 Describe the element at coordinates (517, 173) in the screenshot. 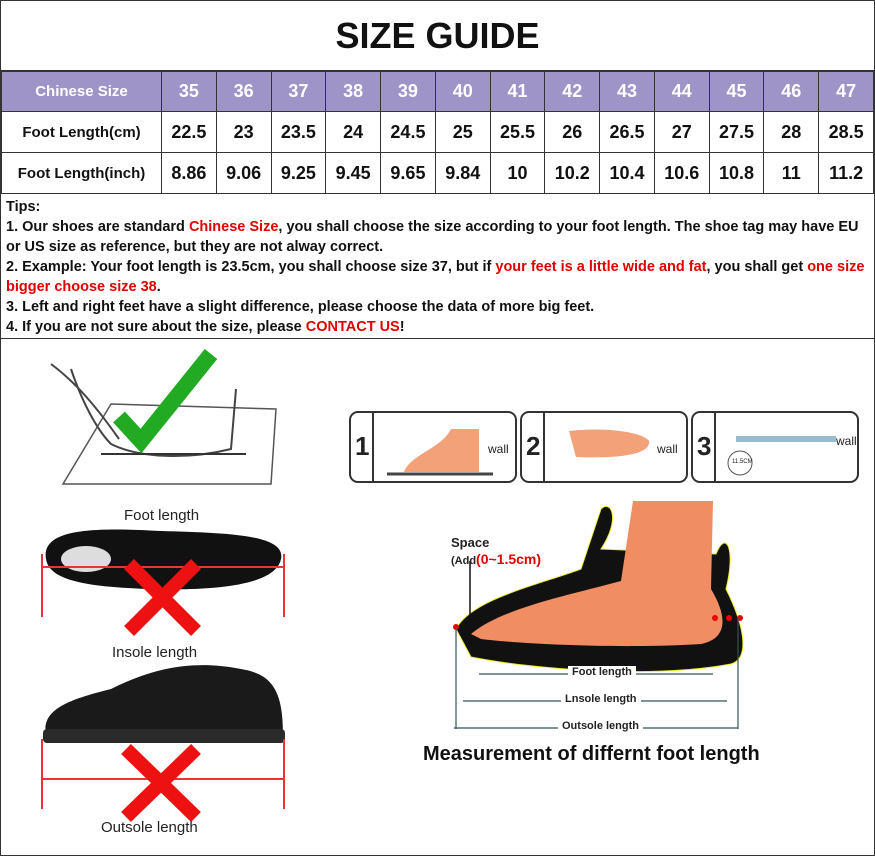

I see `size-cell: 10` at that location.